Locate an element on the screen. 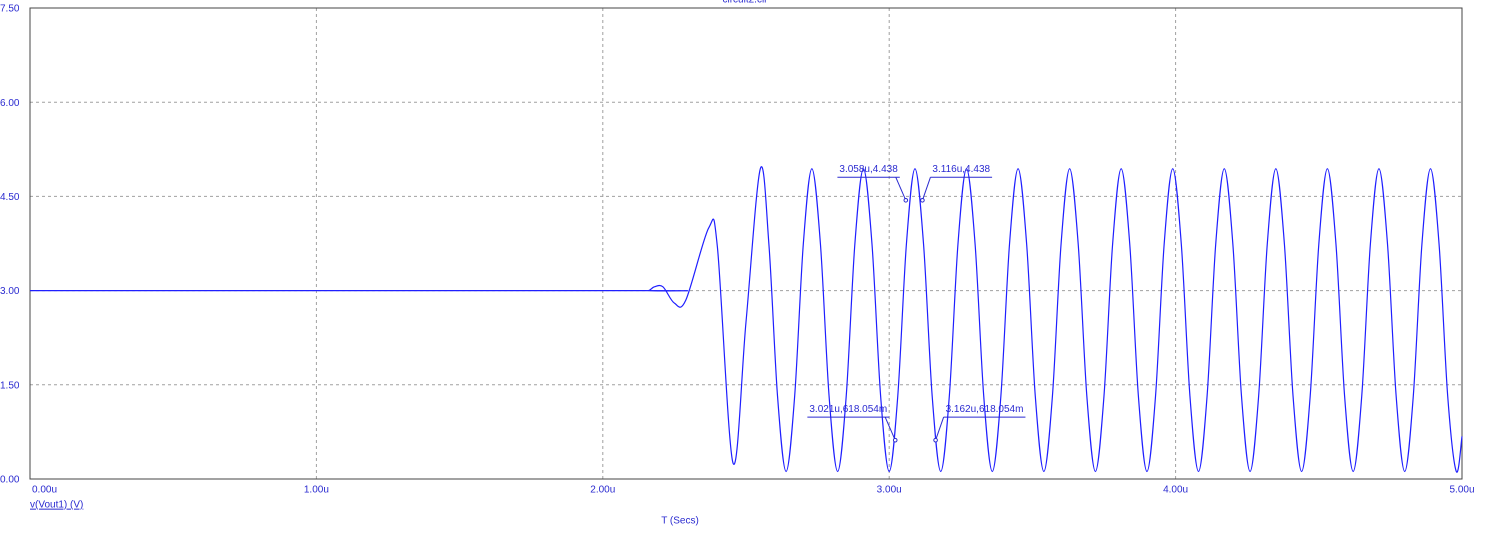 This screenshot has width=1487, height=533. chart-title: circuit2.cir is located at coordinates (745, 3).